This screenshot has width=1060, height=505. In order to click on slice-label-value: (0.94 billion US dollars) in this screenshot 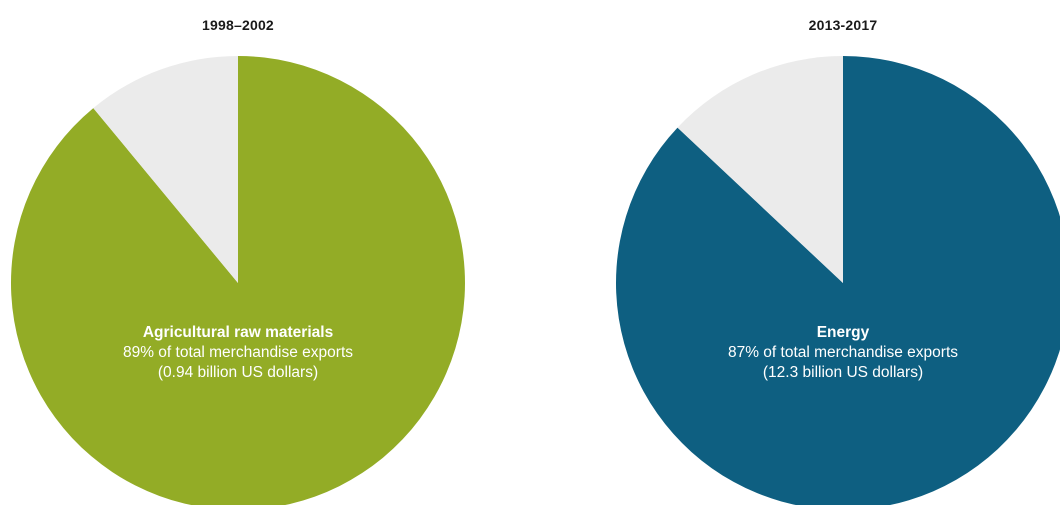, I will do `click(238, 372)`.